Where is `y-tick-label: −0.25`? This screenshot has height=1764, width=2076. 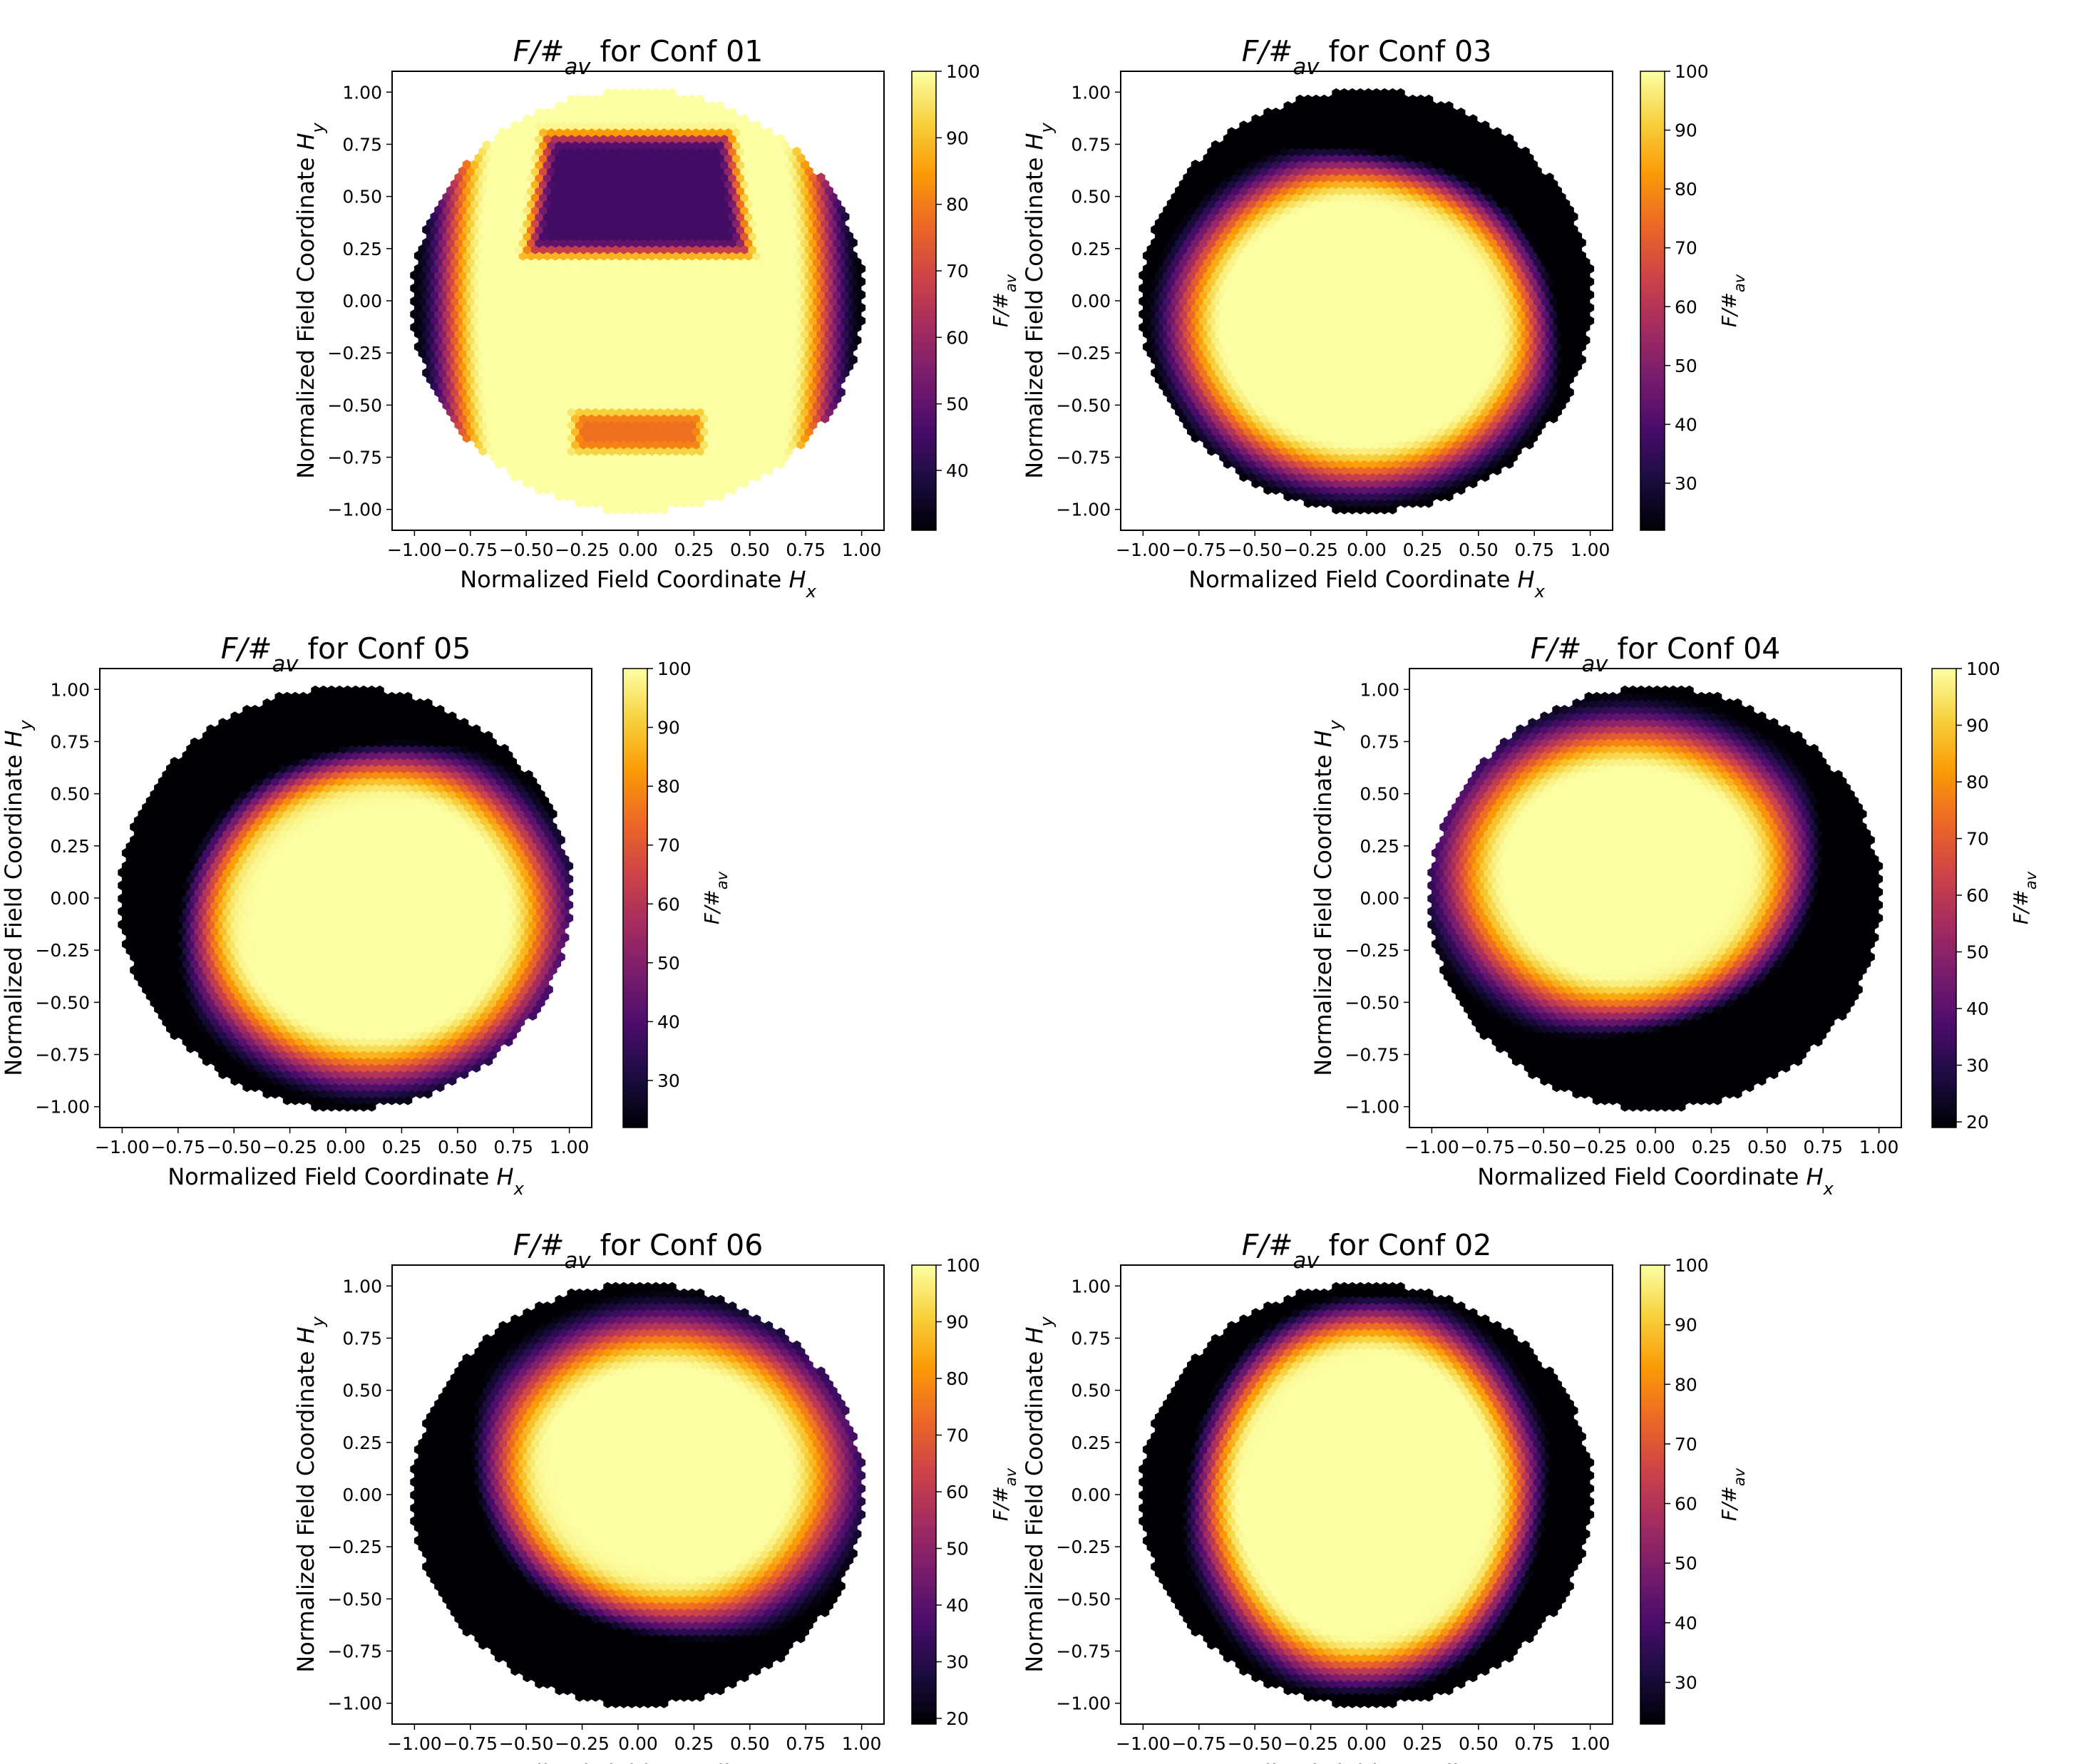 y-tick-label: −0.25 is located at coordinates (354, 353).